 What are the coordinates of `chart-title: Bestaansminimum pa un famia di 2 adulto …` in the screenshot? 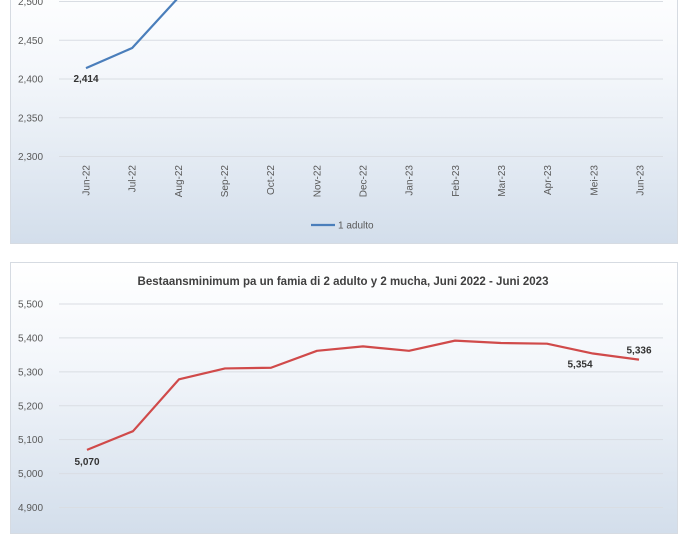 It's located at (343, 282).